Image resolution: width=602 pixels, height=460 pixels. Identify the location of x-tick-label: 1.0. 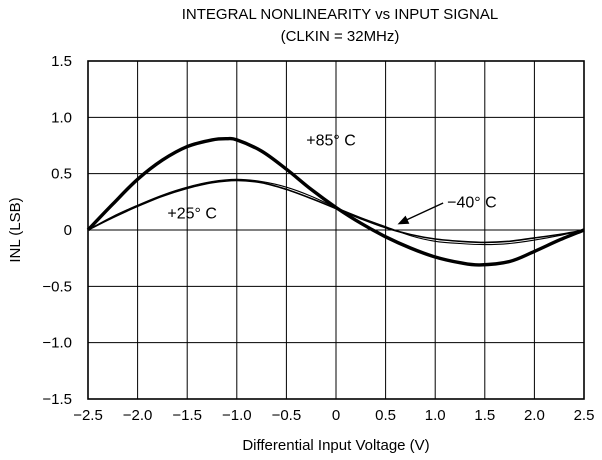
(435, 415).